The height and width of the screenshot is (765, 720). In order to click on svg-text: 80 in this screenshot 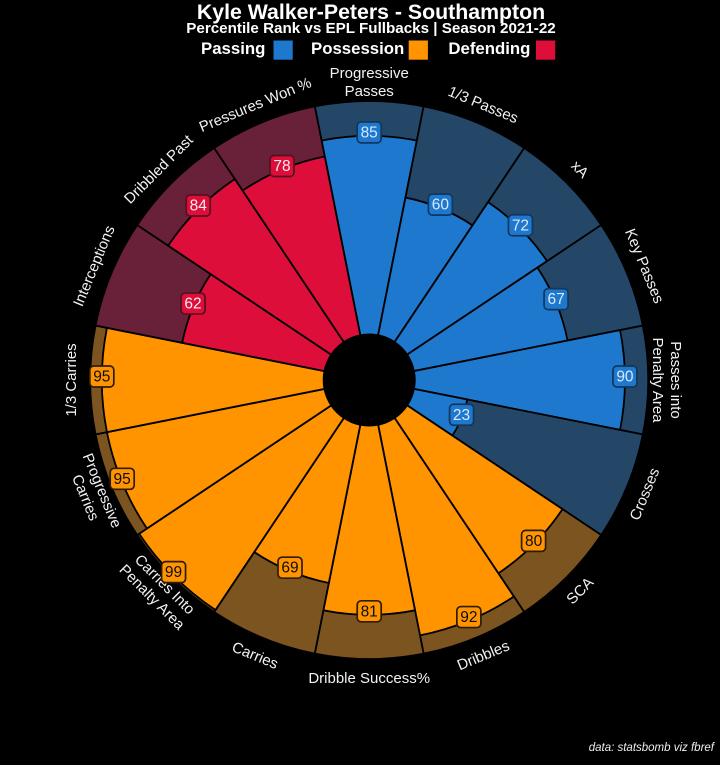, I will do `click(534, 541)`.